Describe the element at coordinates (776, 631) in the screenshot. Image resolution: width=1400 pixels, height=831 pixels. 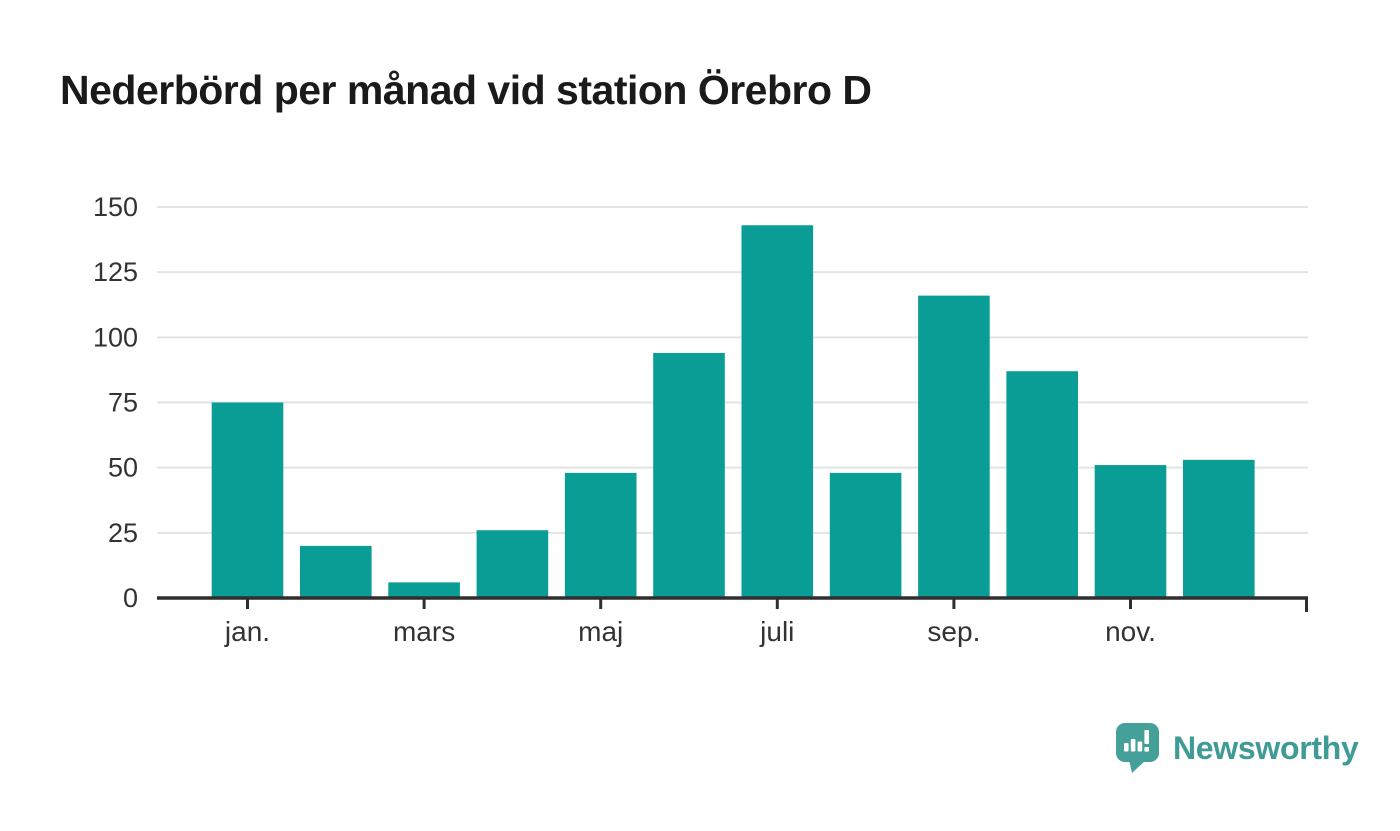
I see `x-tick-label-juli: juli` at that location.